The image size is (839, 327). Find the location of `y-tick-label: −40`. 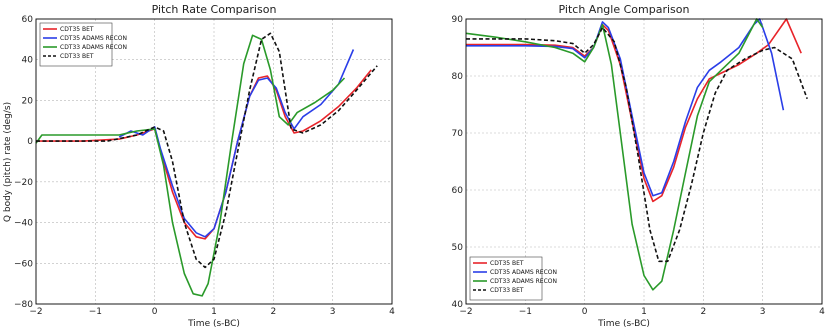

y-tick-label: −40 is located at coordinates (23, 224).